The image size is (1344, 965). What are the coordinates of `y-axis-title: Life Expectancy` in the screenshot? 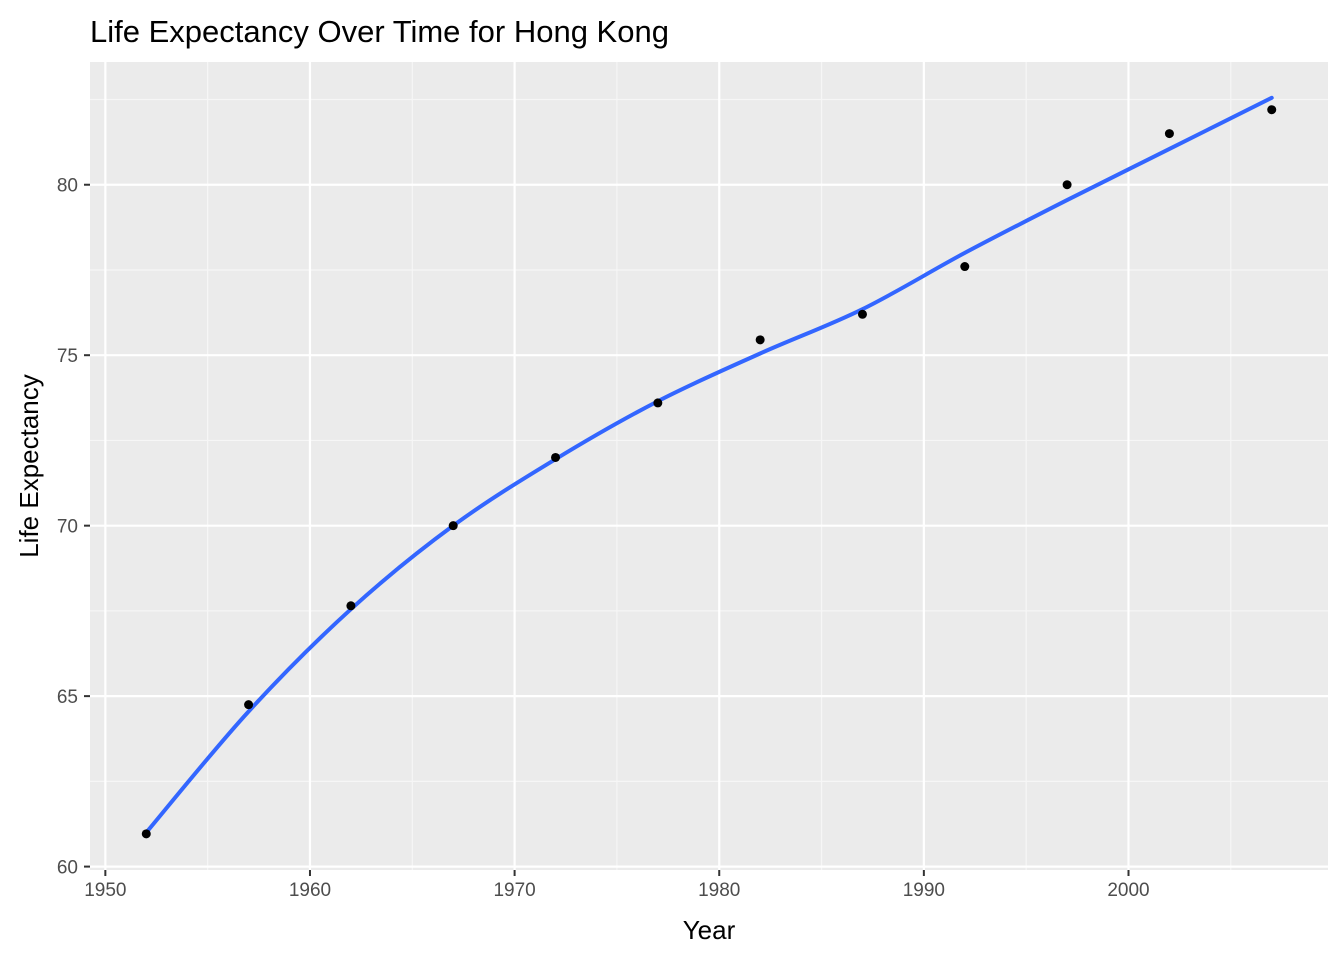 It's located at (29, 466).